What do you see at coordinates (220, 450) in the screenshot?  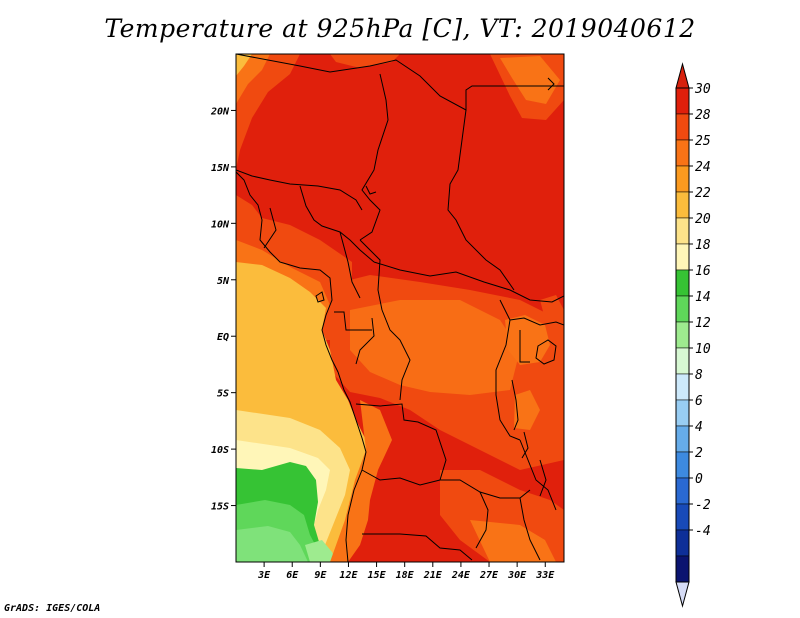 I see `y-tick-label: 10S` at bounding box center [220, 450].